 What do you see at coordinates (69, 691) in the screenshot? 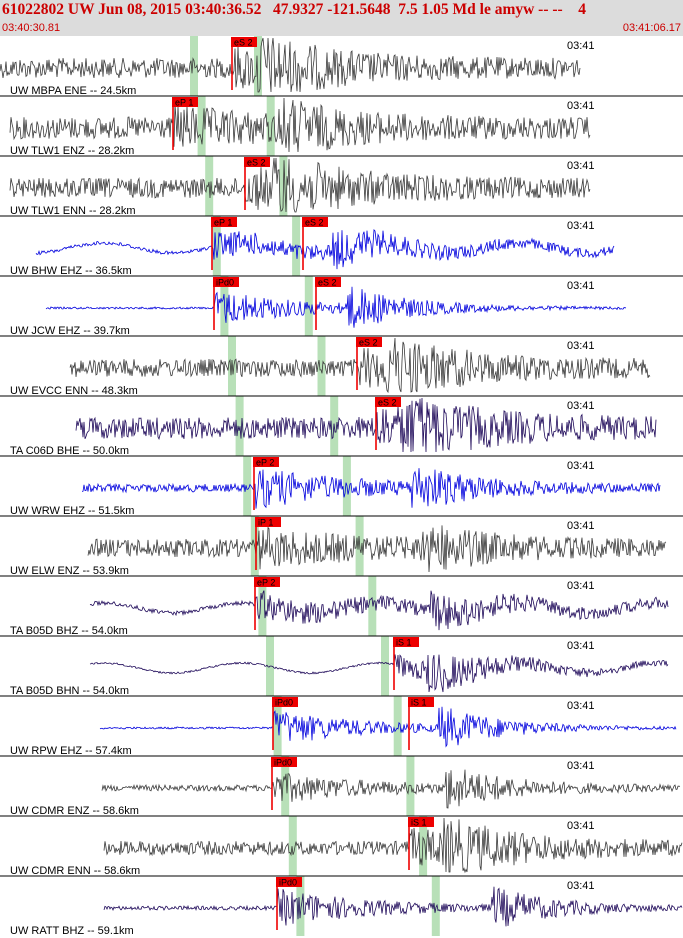
I see `station-label: TA B05D BHN -- 54.0km` at bounding box center [69, 691].